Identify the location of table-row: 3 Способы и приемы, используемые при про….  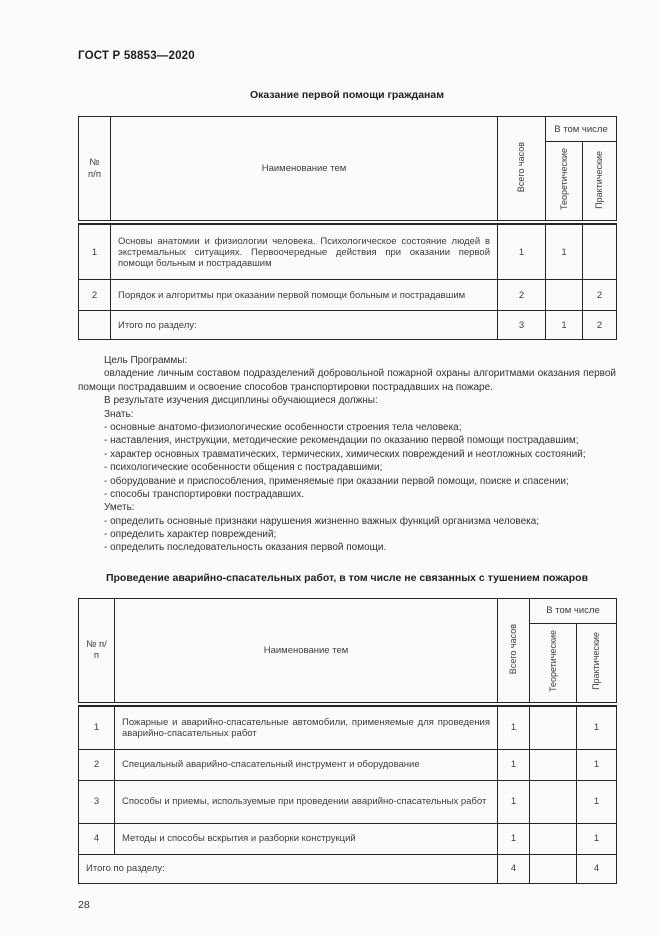
(348, 801).